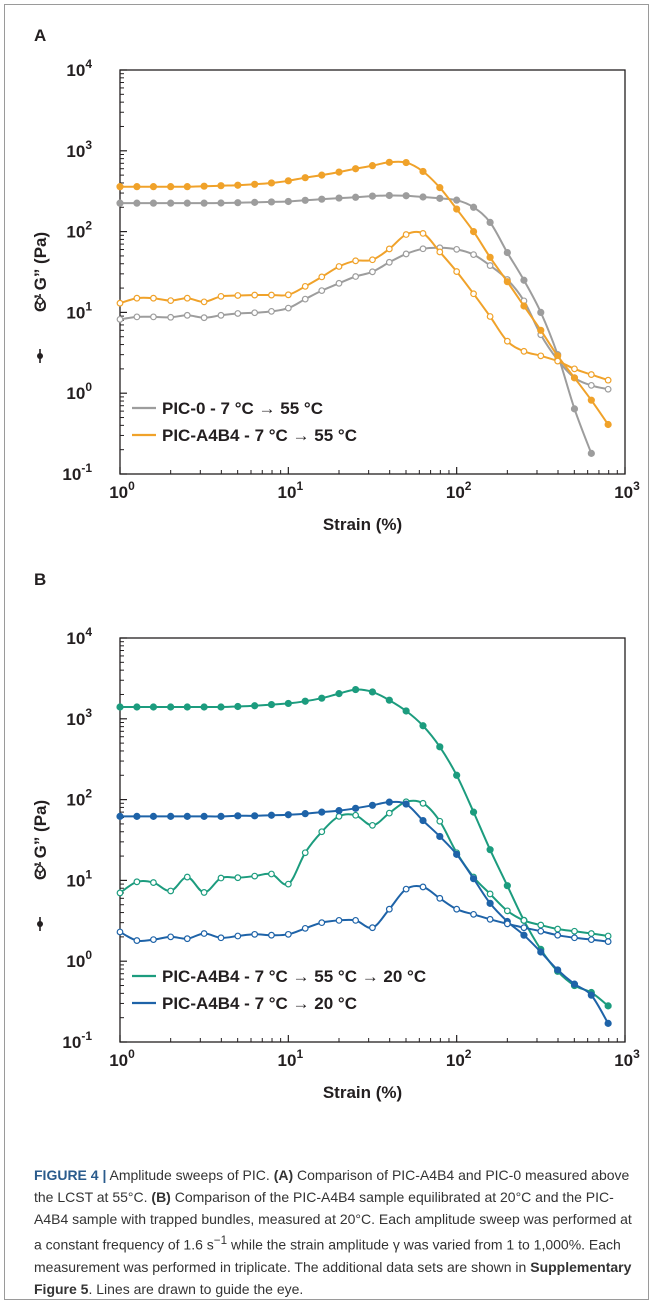 The height and width of the screenshot is (1306, 655). I want to click on chart-b-series-1-gdouble-line, so click(364, 913).